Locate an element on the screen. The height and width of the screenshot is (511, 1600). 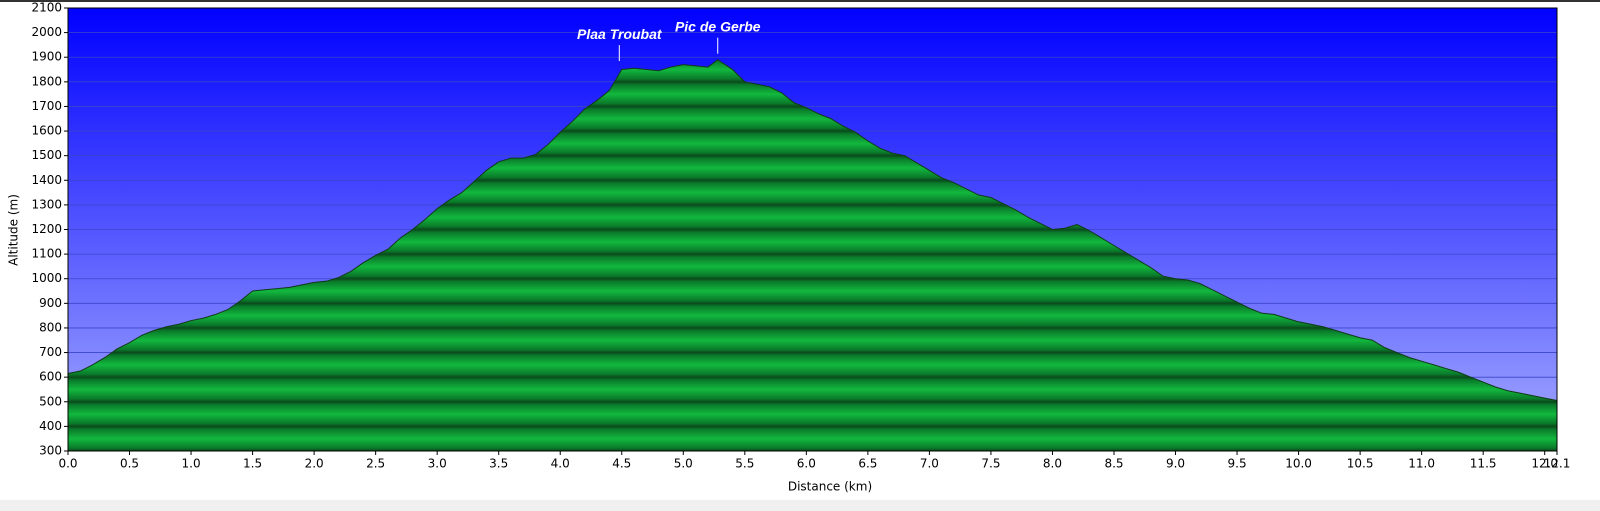
y-tick-label: 1200 is located at coordinates (46, 229).